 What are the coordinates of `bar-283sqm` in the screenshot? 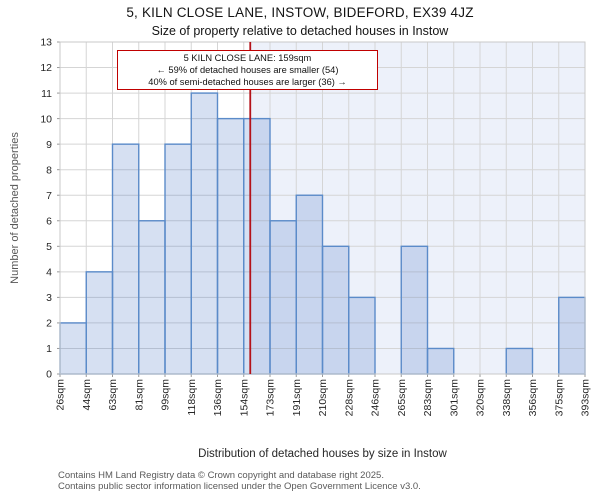 It's located at (440, 361).